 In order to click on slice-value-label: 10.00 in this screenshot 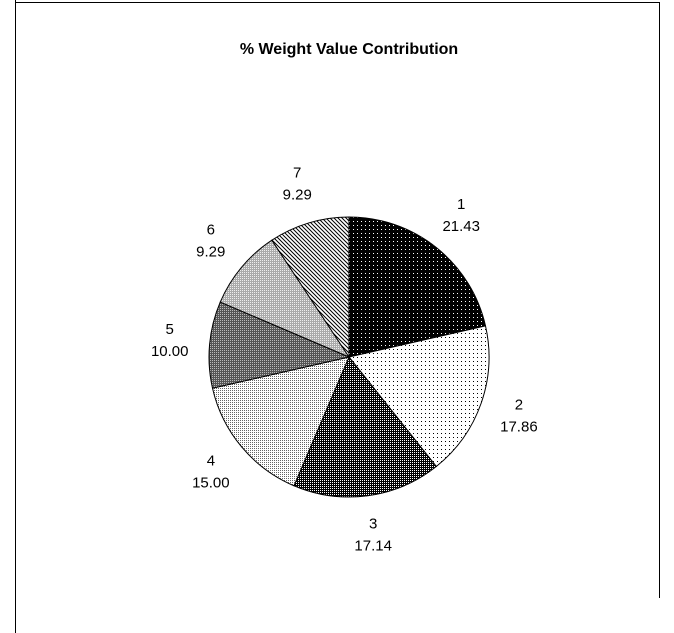, I will do `click(170, 351)`.